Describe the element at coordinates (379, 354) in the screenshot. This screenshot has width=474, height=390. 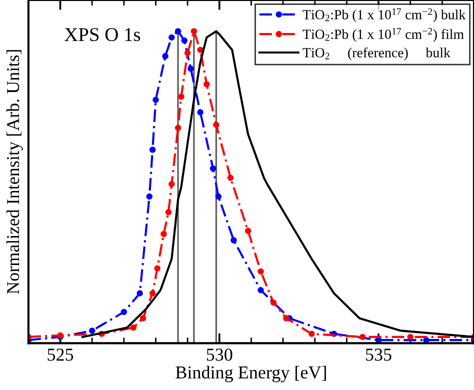
I see `x-tick-label: 535` at that location.